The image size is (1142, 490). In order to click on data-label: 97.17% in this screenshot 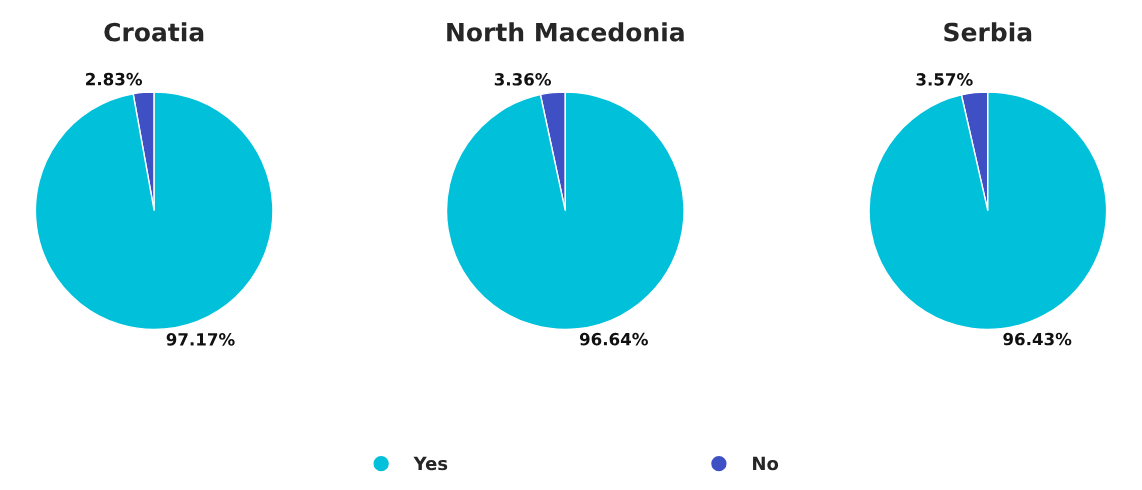, I will do `click(200, 339)`.